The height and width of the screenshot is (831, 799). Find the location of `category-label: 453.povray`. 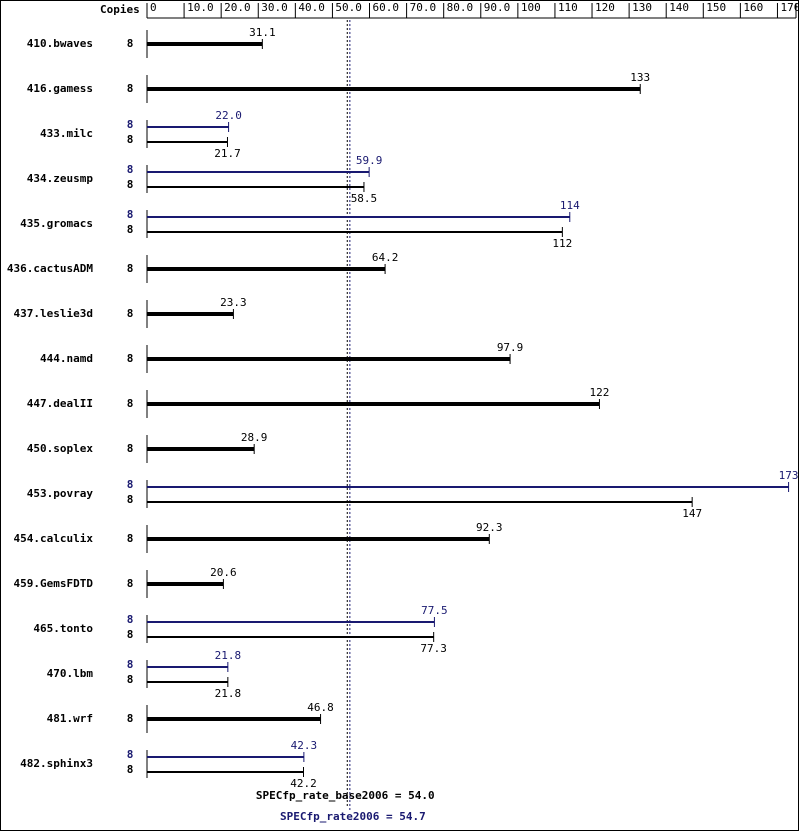

category-label: 453.povray is located at coordinates (60, 493).